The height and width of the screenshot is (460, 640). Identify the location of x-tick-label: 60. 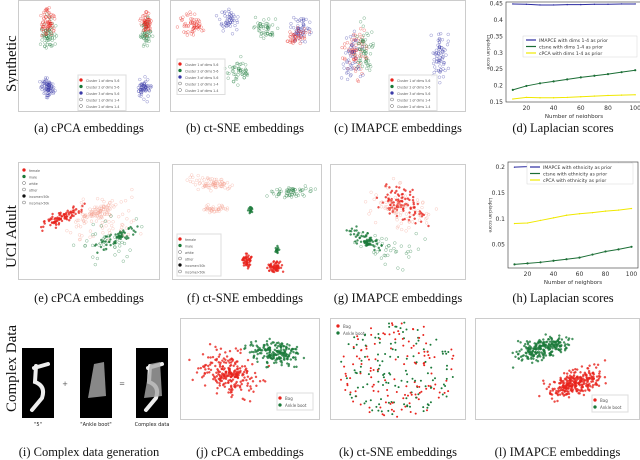
(581, 108).